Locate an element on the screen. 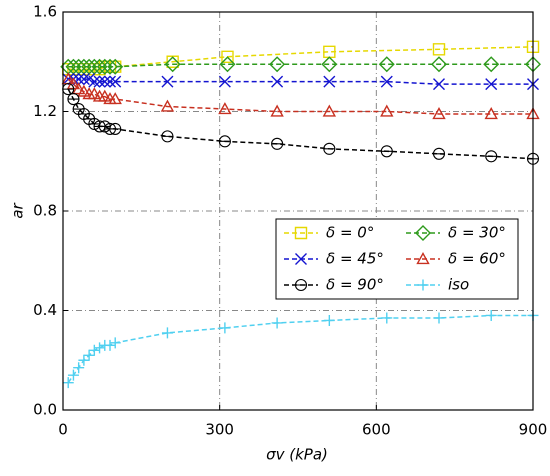 The height and width of the screenshot is (476, 550). legend: δ = 0° δ = 30° δ = 45° δ = 60° δ = 90° iso is located at coordinates (397, 259).